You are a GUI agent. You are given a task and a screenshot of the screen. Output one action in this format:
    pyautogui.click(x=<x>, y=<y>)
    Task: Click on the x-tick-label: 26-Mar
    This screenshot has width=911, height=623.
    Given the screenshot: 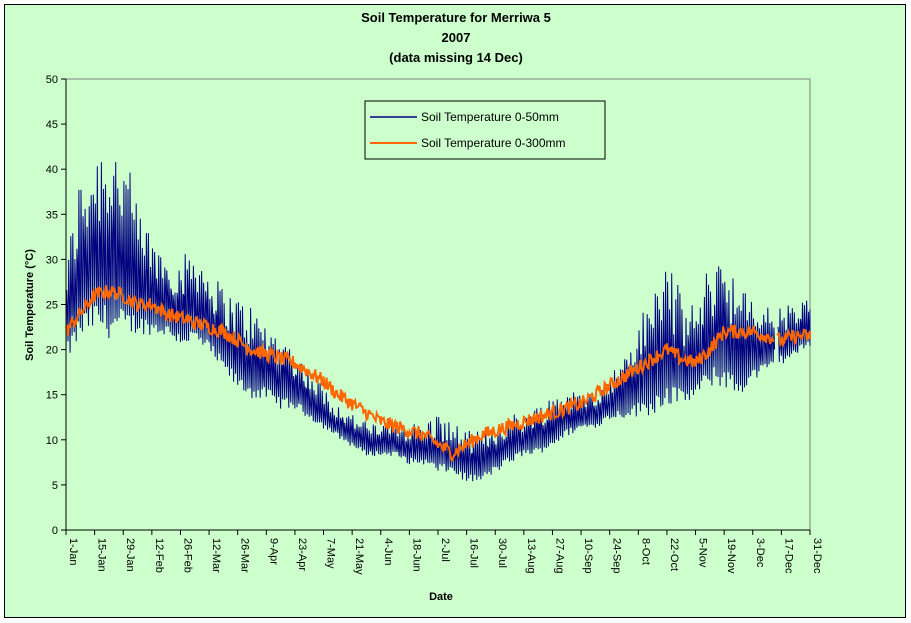 What is the action you would take?
    pyautogui.click(x=245, y=555)
    